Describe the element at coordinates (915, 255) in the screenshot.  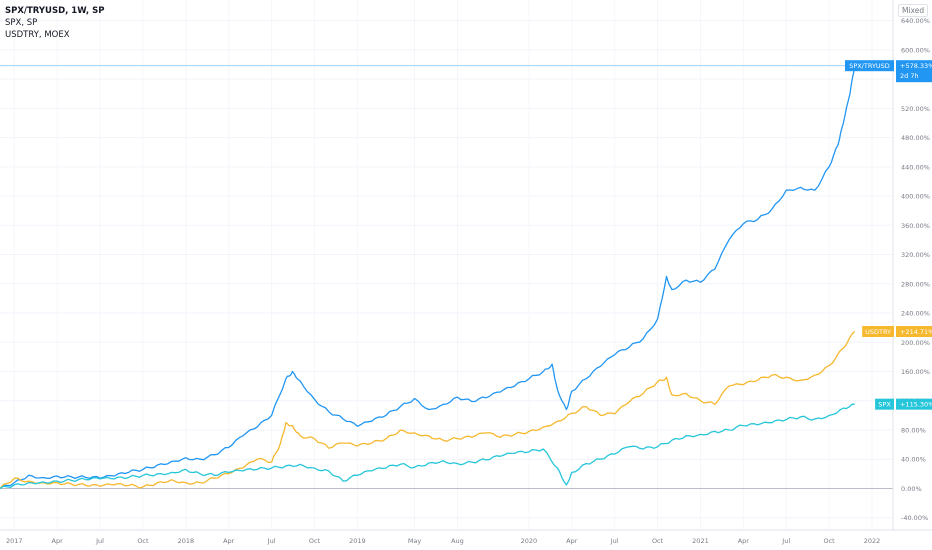
I see `y-tick-label: 320.00%` at that location.